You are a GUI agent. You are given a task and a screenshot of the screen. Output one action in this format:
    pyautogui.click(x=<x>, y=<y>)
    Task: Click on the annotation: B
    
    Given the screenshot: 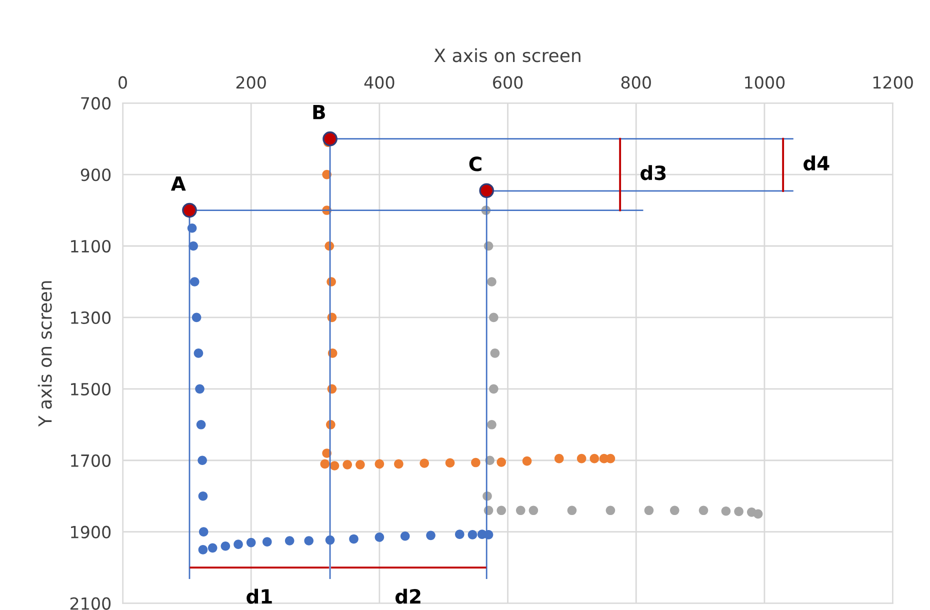 What is the action you would take?
    pyautogui.click(x=319, y=112)
    